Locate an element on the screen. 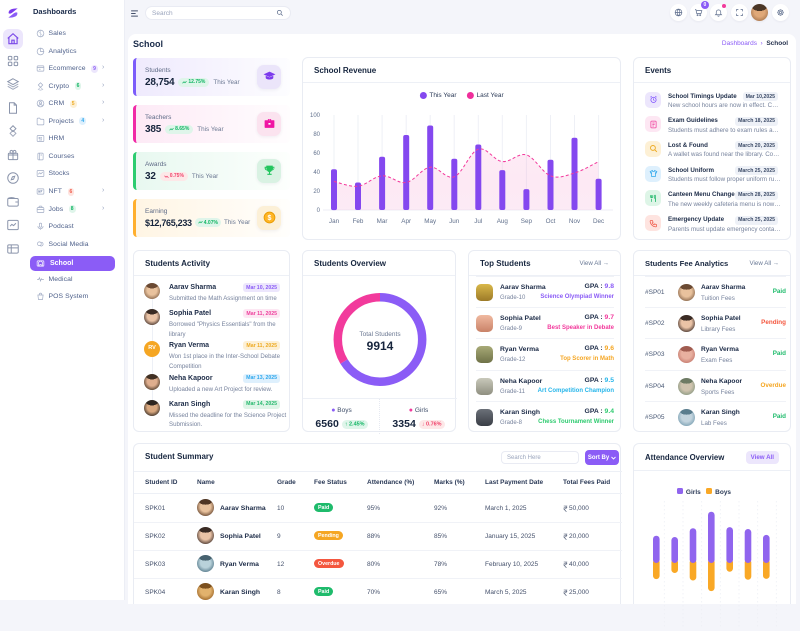  svg-text: Nov is located at coordinates (575, 221).